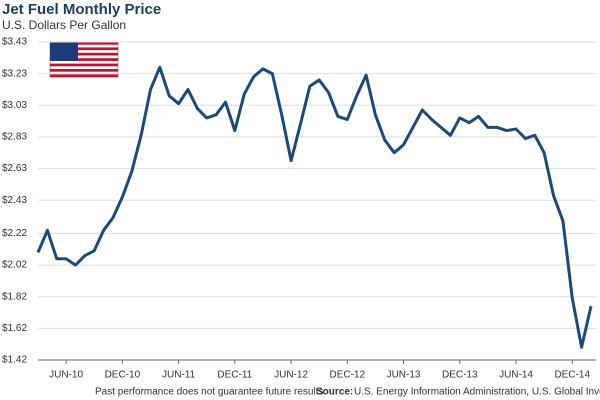 This screenshot has width=600, height=400. I want to click on source-label: Source:, so click(334, 392).